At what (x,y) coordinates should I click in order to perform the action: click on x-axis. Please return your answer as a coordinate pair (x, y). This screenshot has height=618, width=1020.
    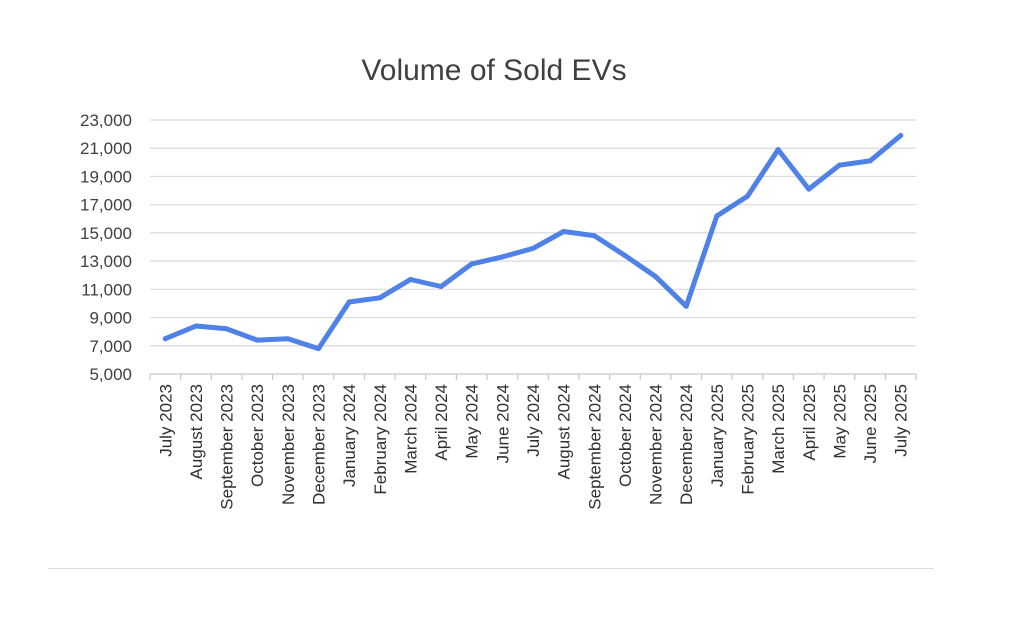
    Looking at the image, I should click on (533, 376).